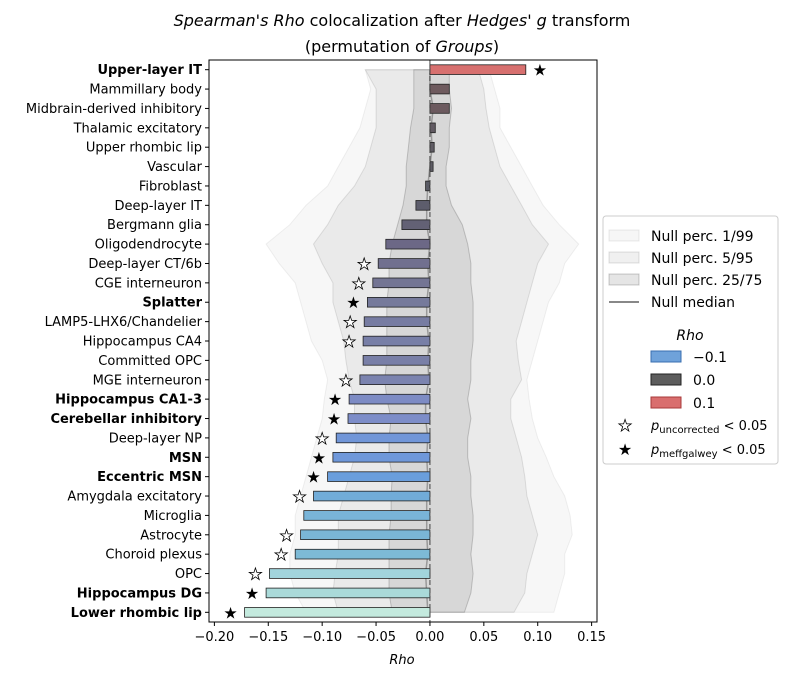 The image size is (788, 676). What do you see at coordinates (537, 637) in the screenshot?
I see `x-tick-label: 0.10` at bounding box center [537, 637].